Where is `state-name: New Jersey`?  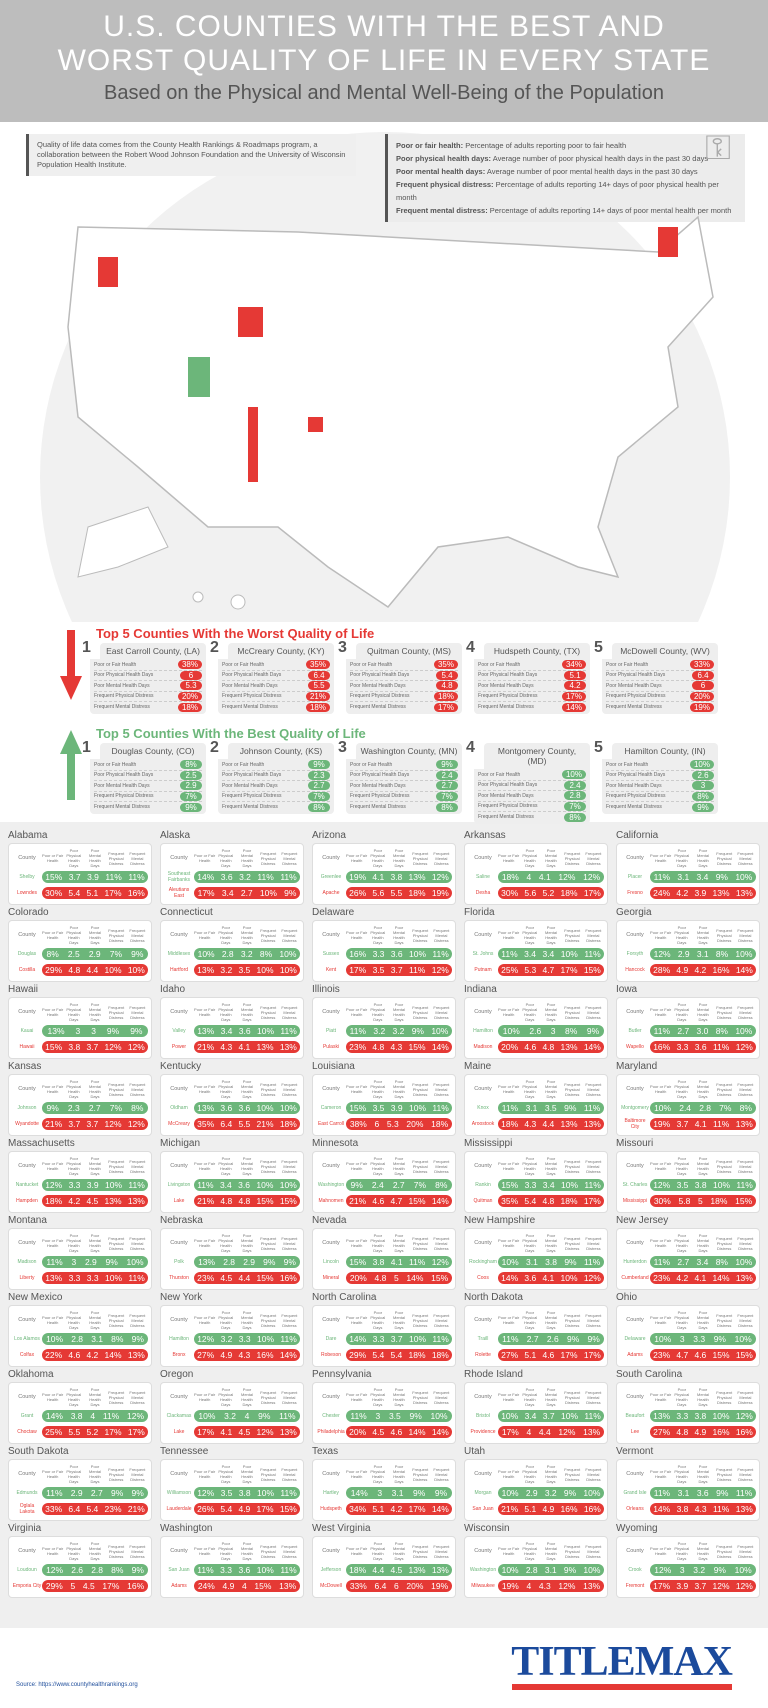 state-name: New Jersey is located at coordinates (642, 1220).